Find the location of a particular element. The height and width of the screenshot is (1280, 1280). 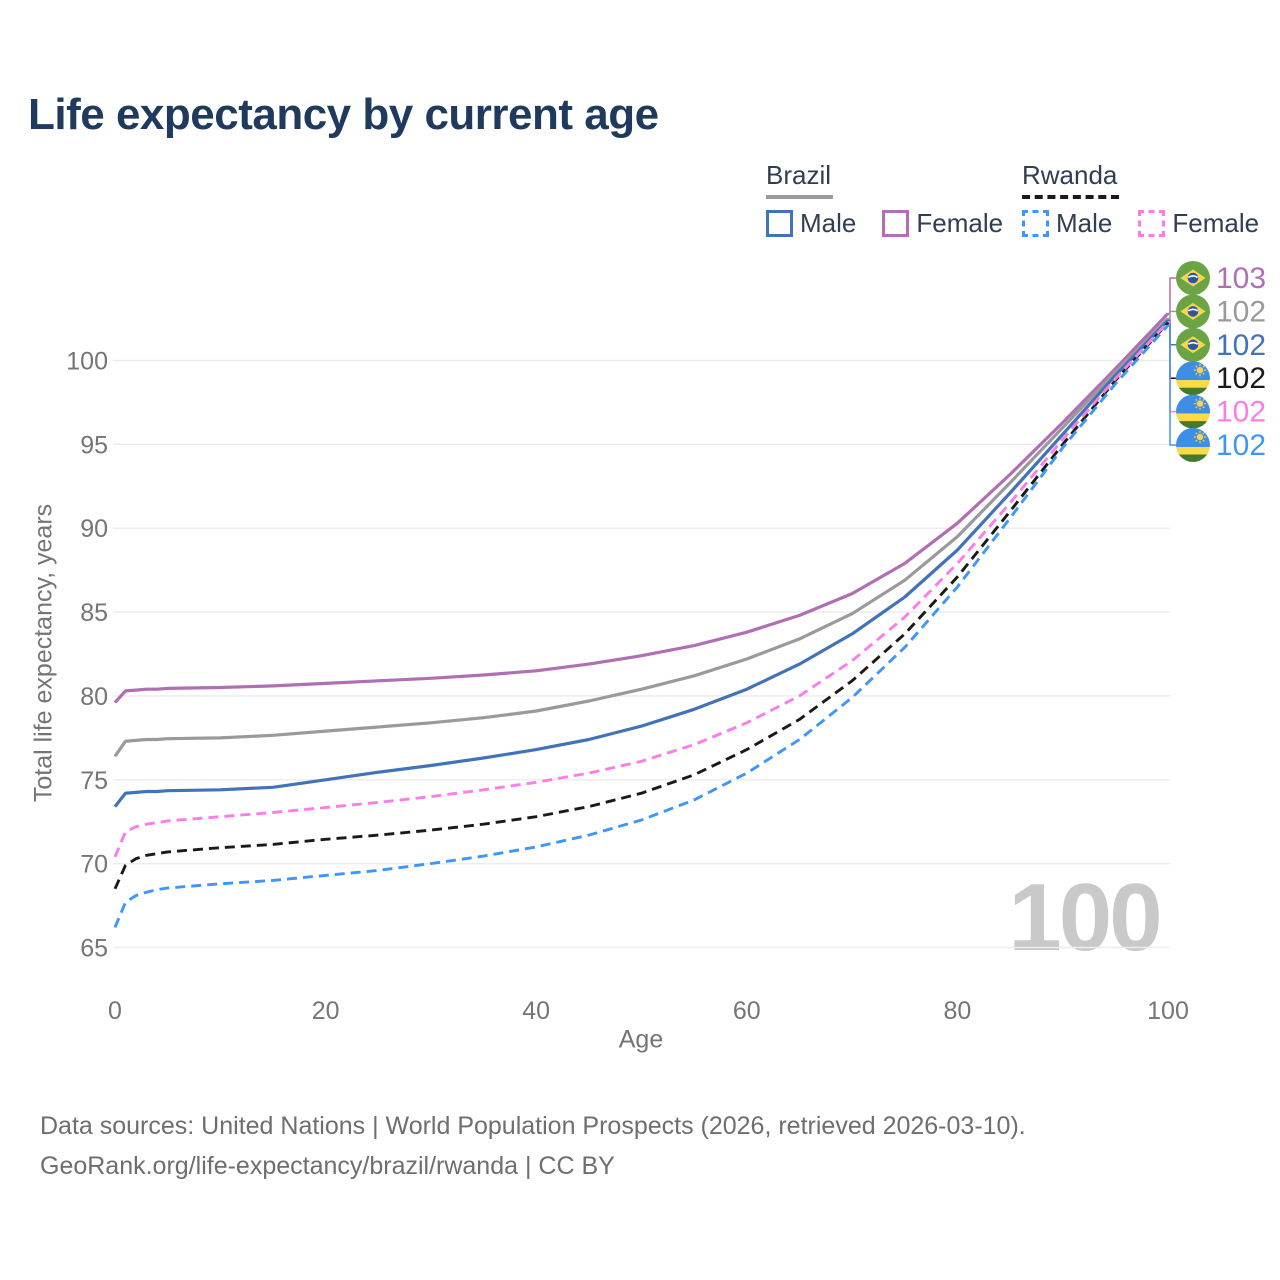

x-tick-20: 20 is located at coordinates (326, 1011).